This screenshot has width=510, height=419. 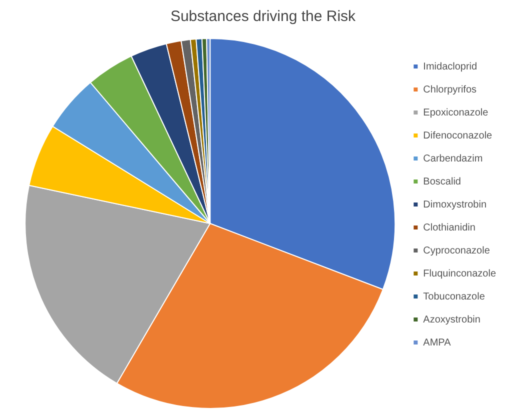 I want to click on chart-title: Substances driving the Risk, so click(x=263, y=17).